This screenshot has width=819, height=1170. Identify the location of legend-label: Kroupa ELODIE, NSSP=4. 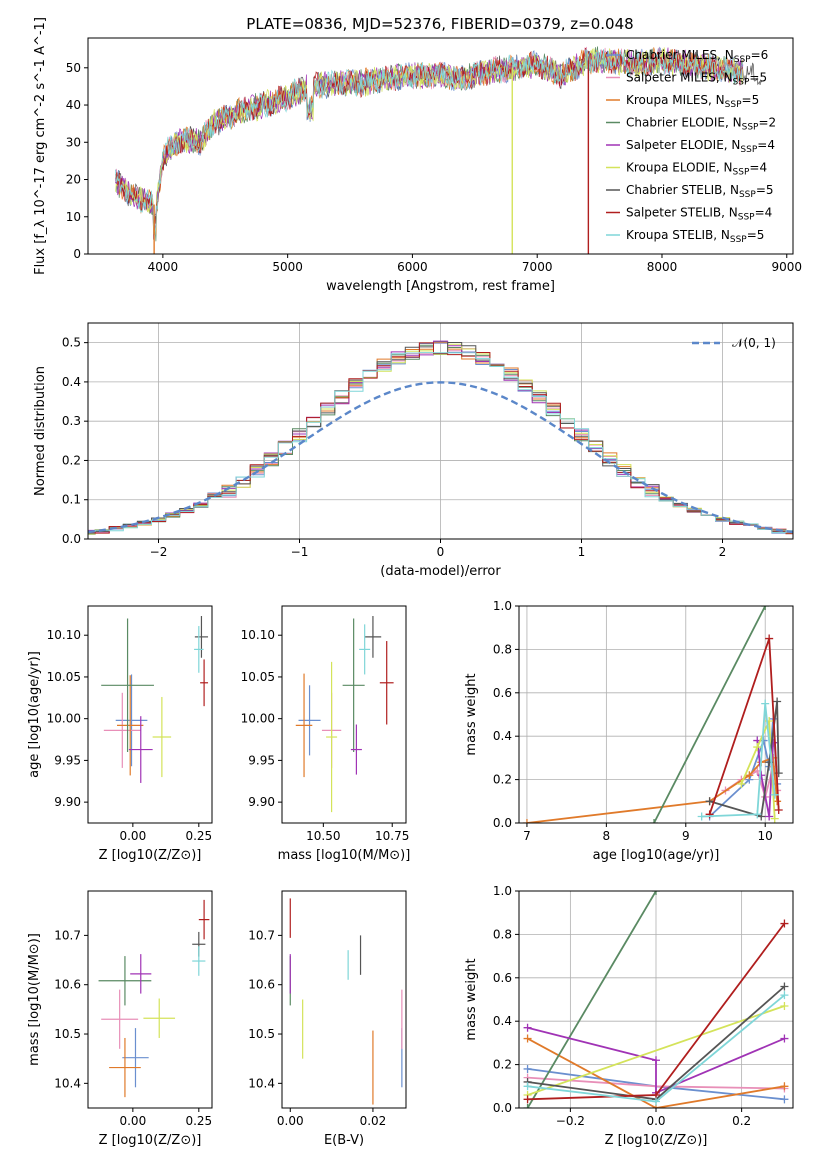
(696, 169).